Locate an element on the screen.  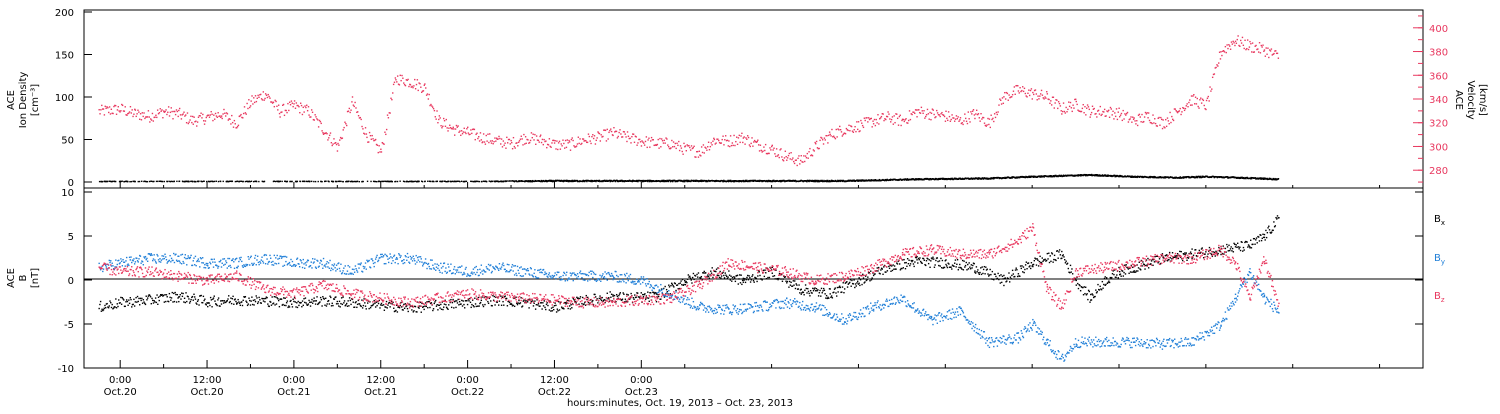
bottom-y-tick-label-1: -5 is located at coordinates (69, 325).